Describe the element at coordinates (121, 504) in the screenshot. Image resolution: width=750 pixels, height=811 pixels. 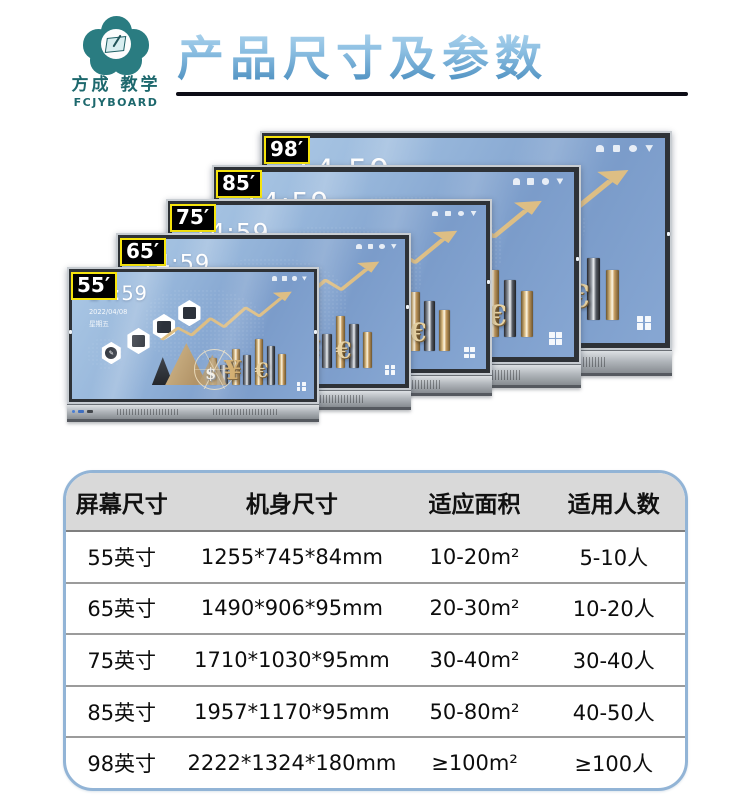
I see `table-header-cell: 屏幕尺寸` at that location.